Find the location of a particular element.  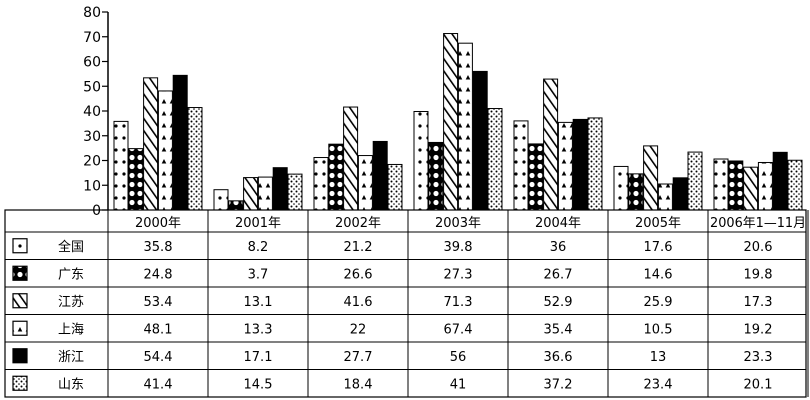

table-cell-value: 71.3 is located at coordinates (458, 302).